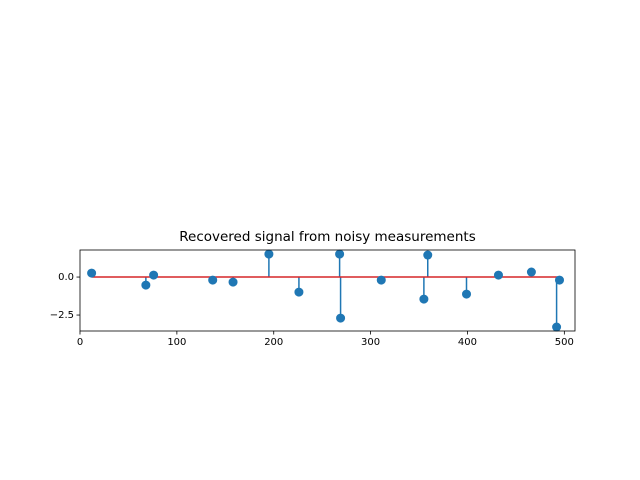 This screenshot has width=640, height=480. Describe the element at coordinates (370, 342) in the screenshot. I see `x-tick-label: 300` at that location.